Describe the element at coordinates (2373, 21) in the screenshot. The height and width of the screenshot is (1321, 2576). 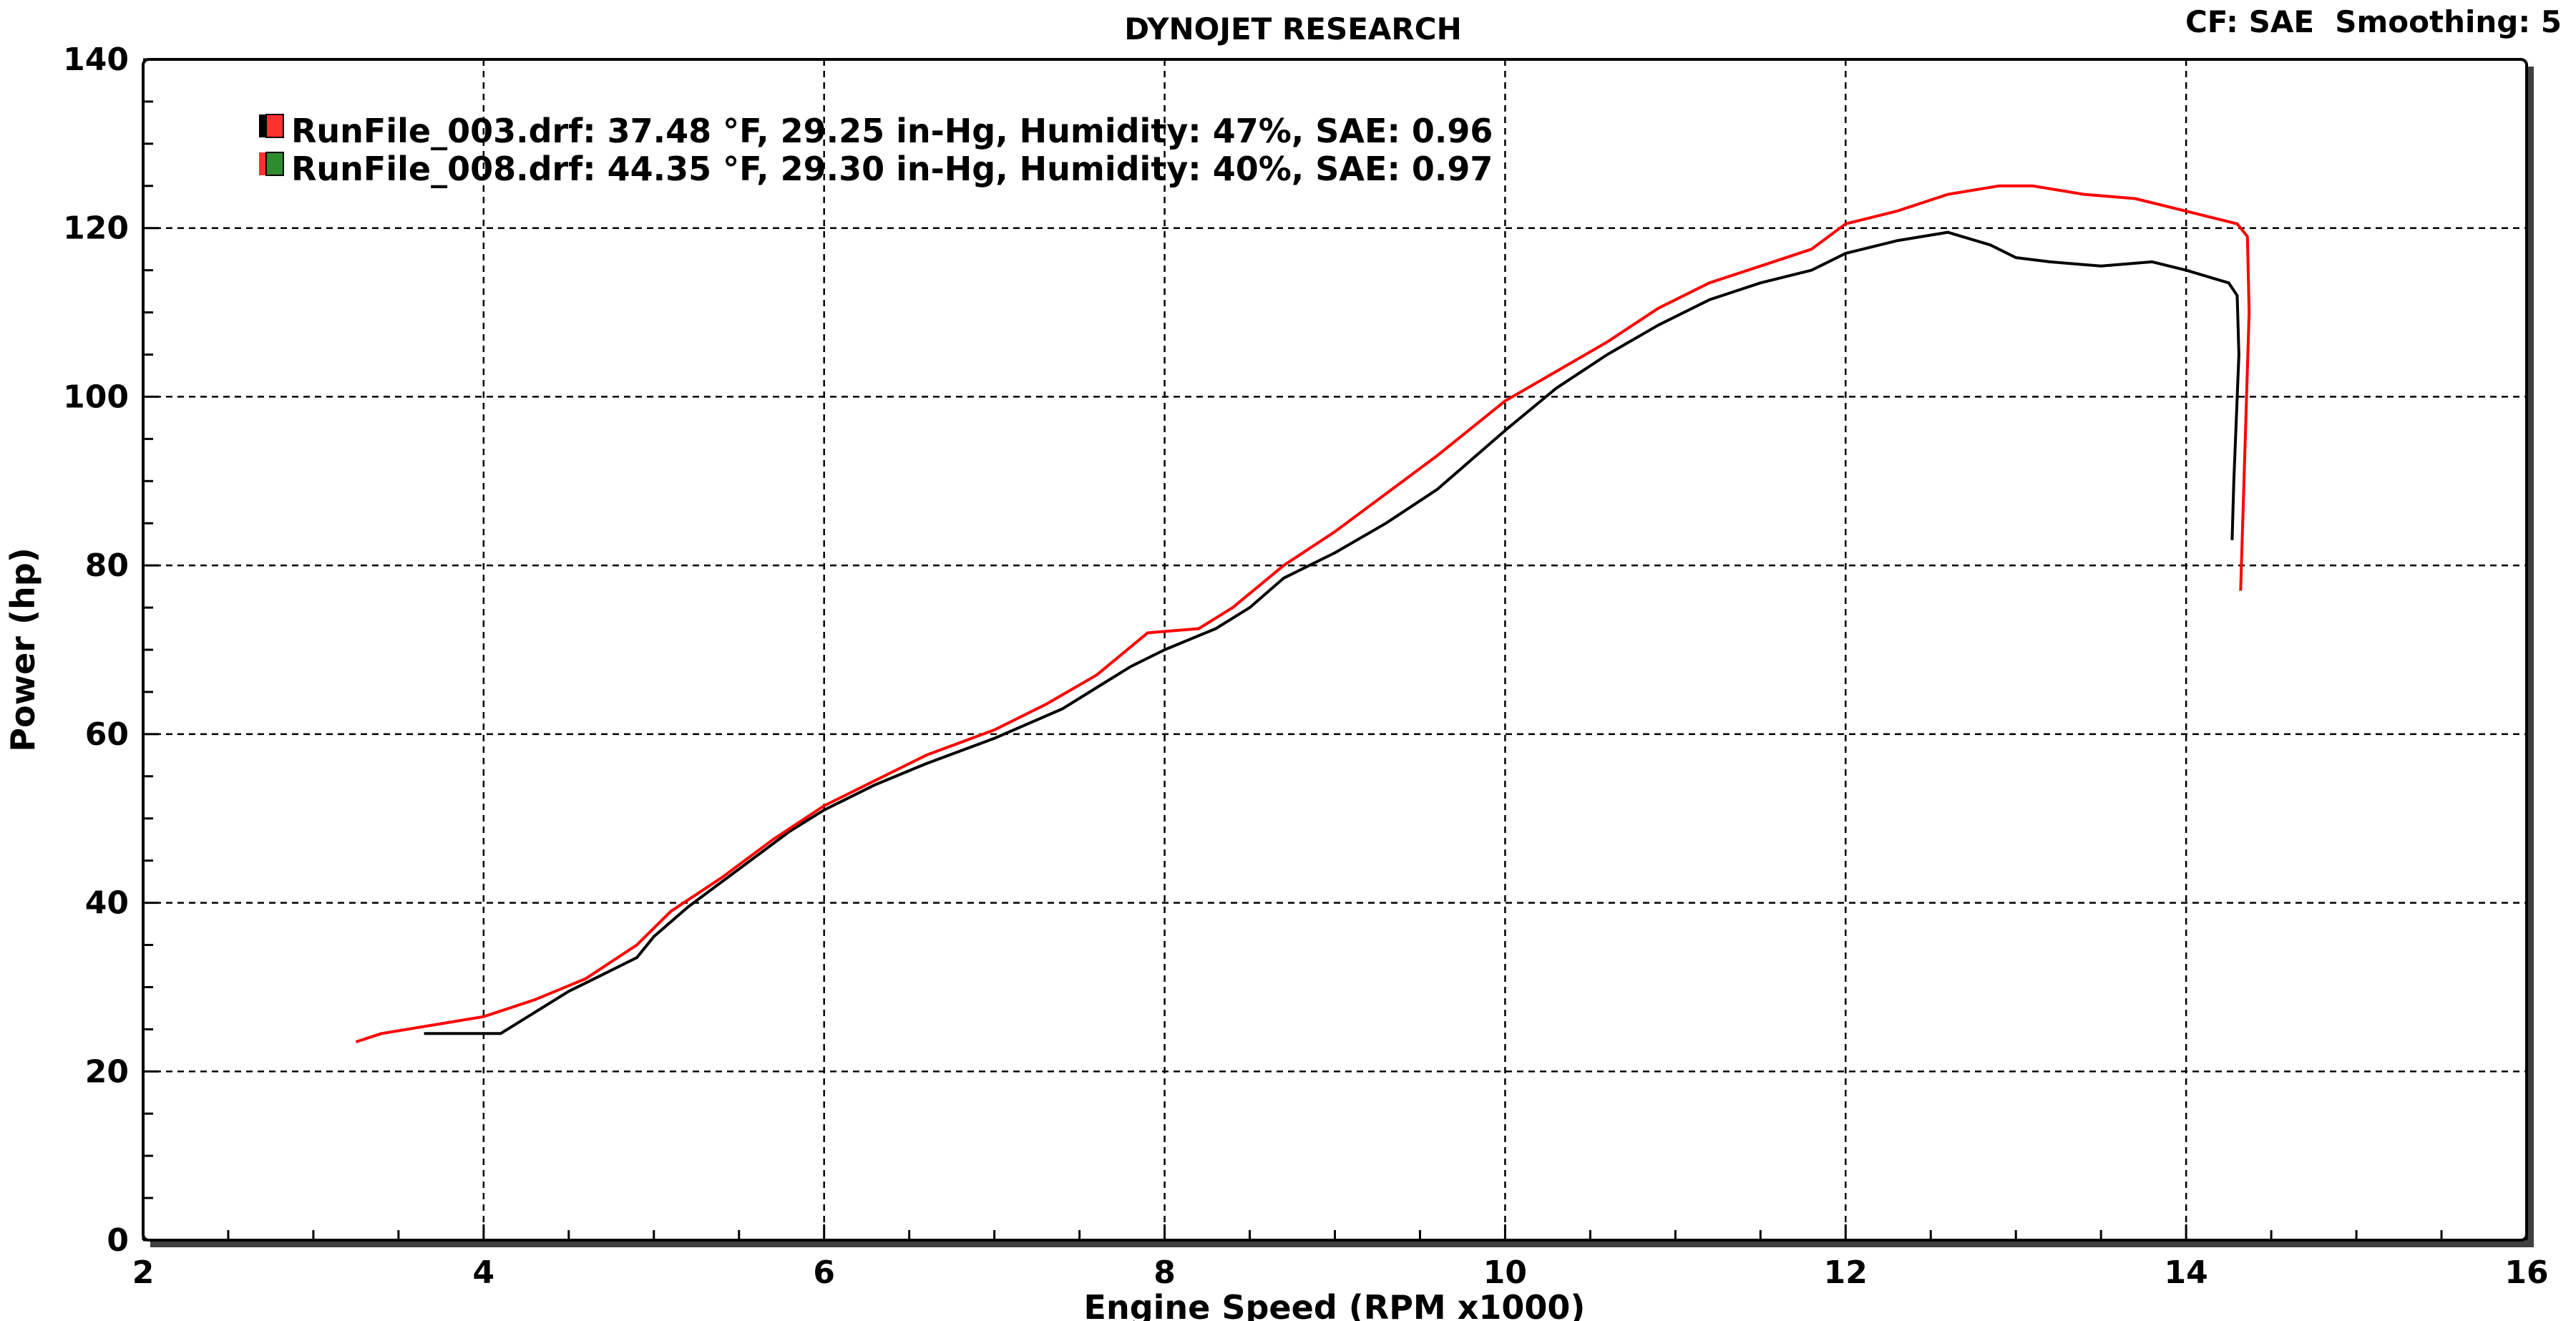
I see `chart-header-info: CF: SAE Smoothing: 5` at that location.